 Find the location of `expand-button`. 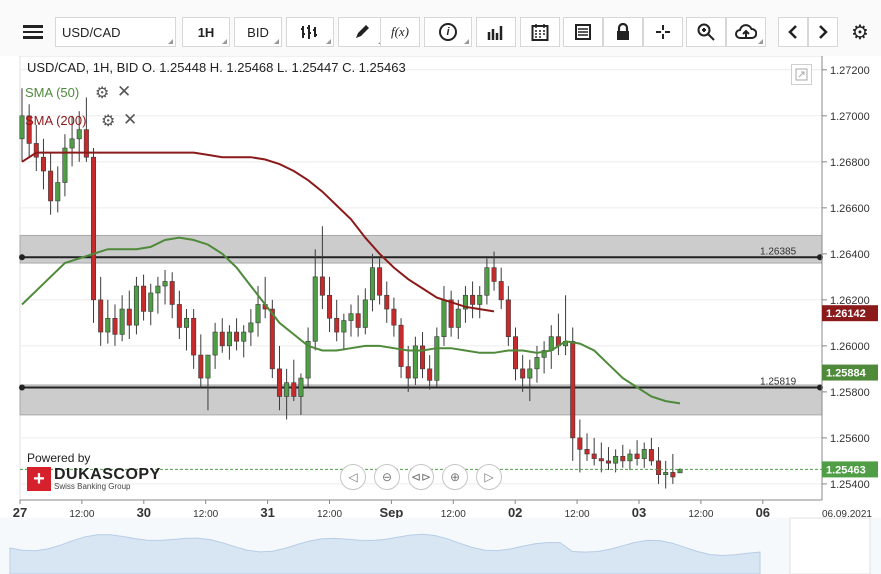

expand-button is located at coordinates (801, 74).